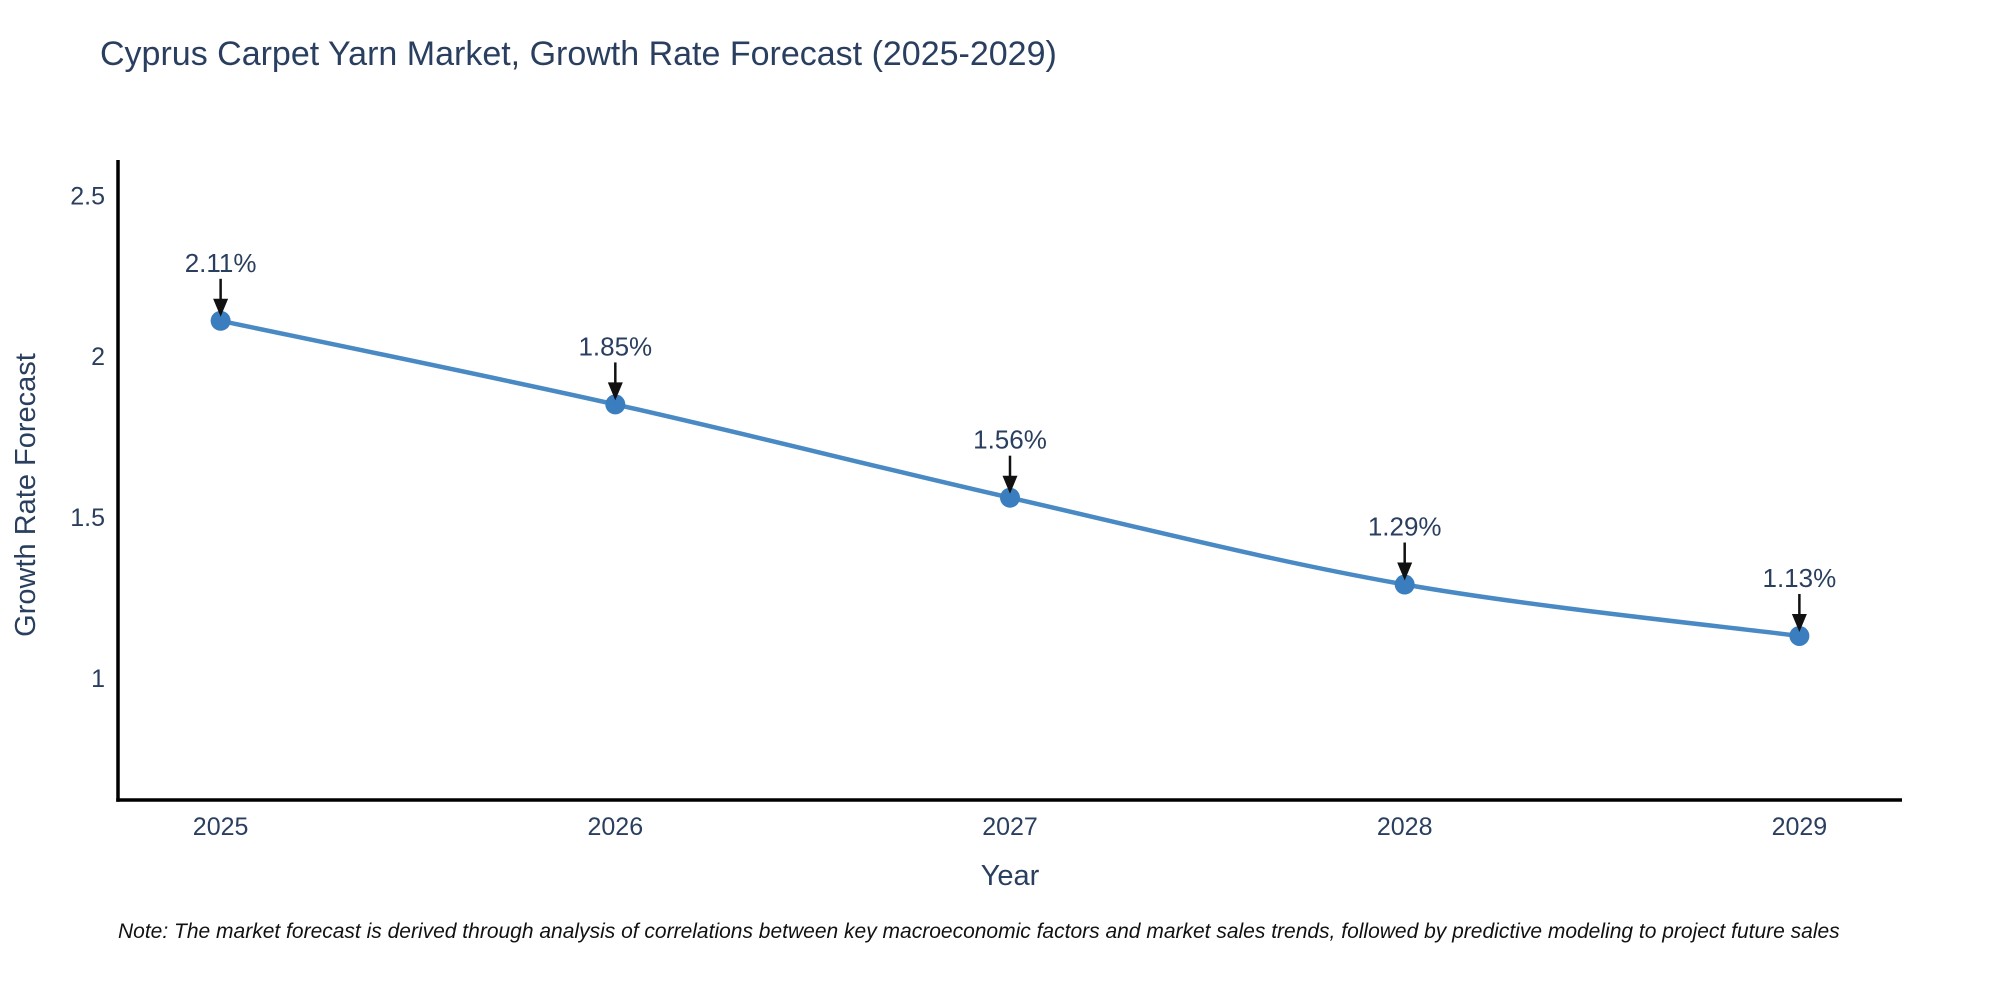  What do you see at coordinates (98, 679) in the screenshot?
I see `y-tick-label: 1` at bounding box center [98, 679].